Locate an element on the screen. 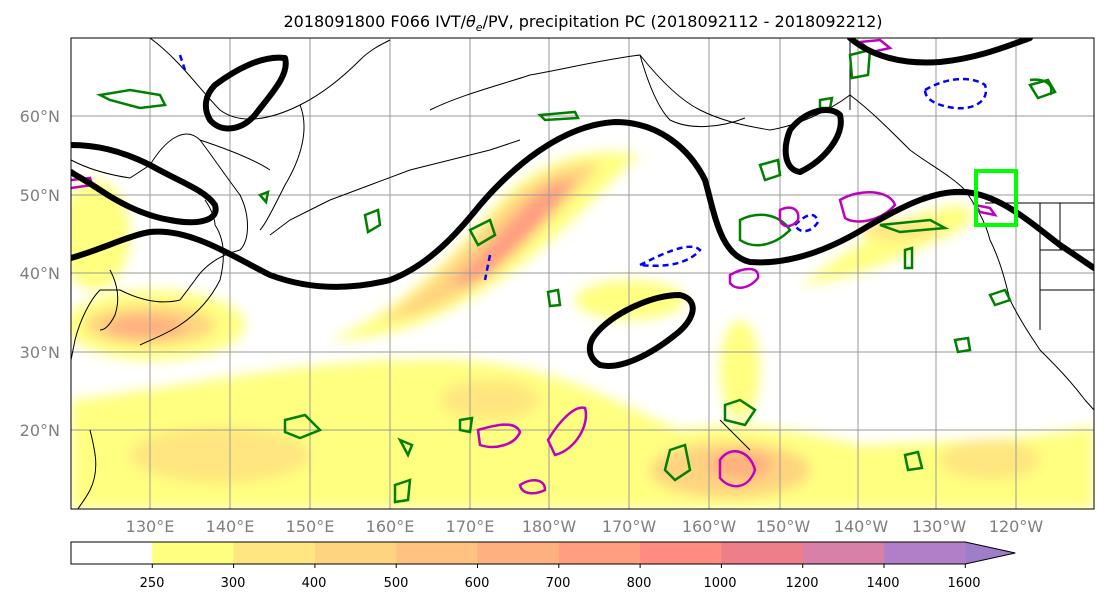  colorbar-cells is located at coordinates (543, 553).